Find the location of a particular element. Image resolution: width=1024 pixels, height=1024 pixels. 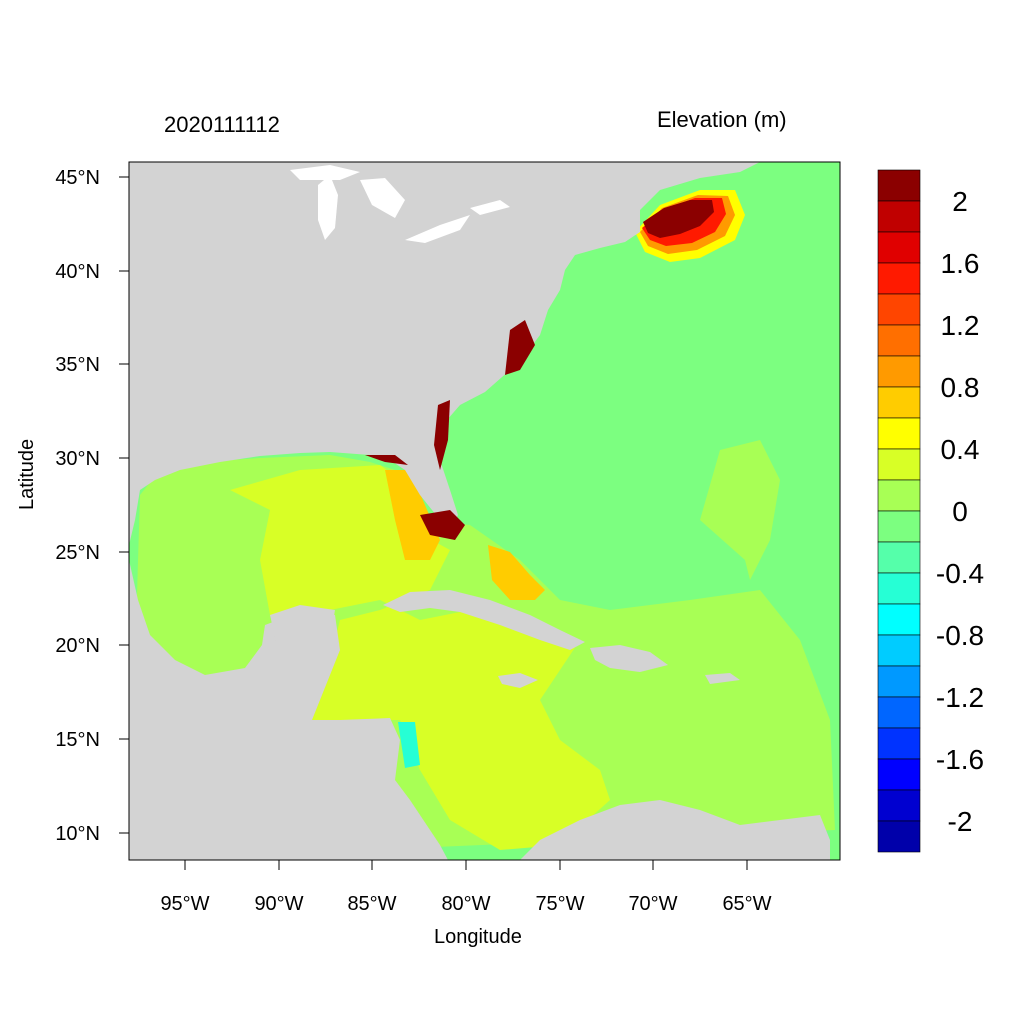

colorbar-tick-label: -0.4 is located at coordinates (960, 573).